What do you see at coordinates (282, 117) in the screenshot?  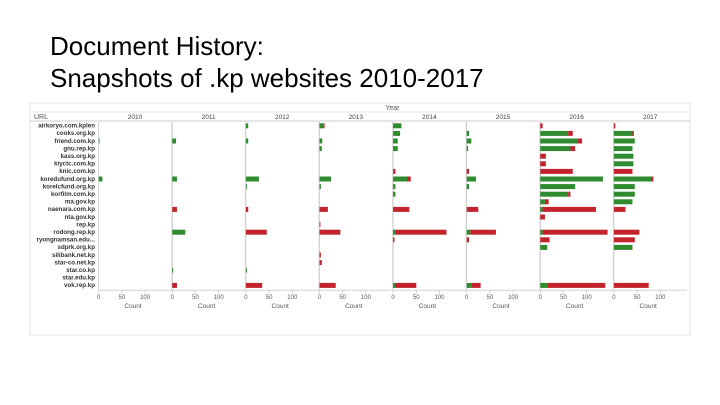 I see `panel-header: 2012` at bounding box center [282, 117].